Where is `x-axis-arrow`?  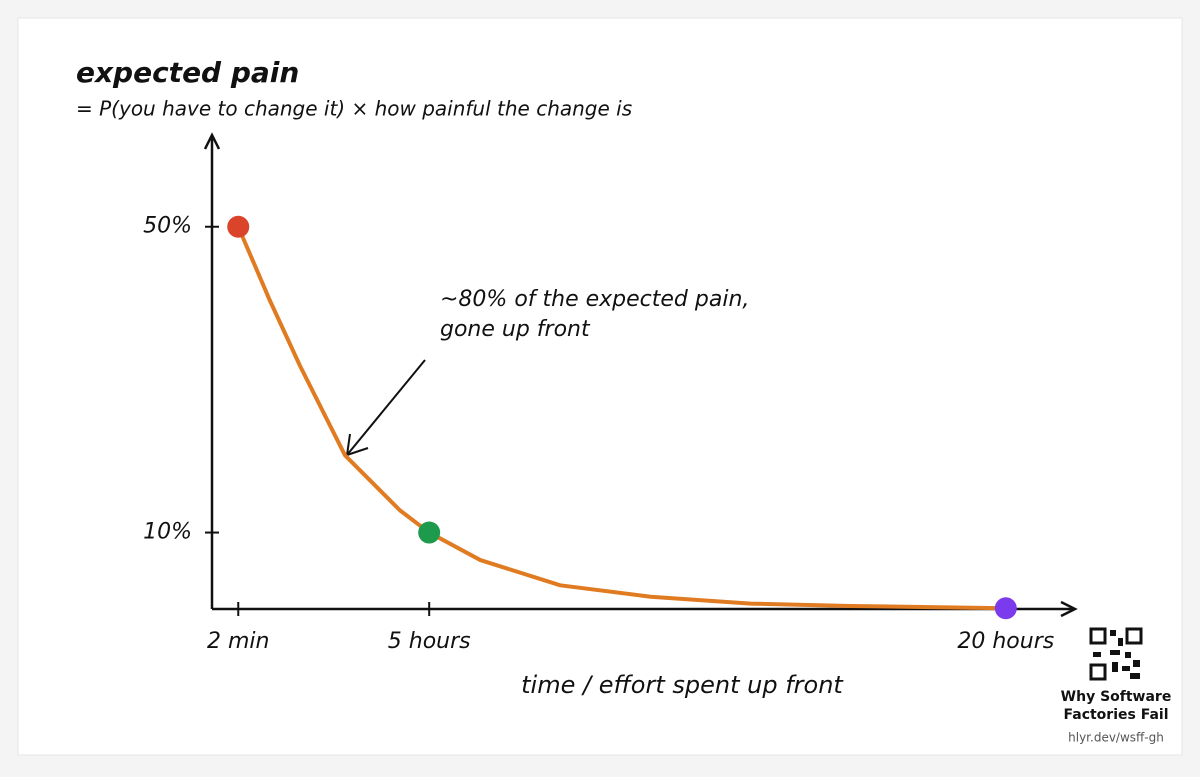
x-axis-arrow is located at coordinates (1069, 609).